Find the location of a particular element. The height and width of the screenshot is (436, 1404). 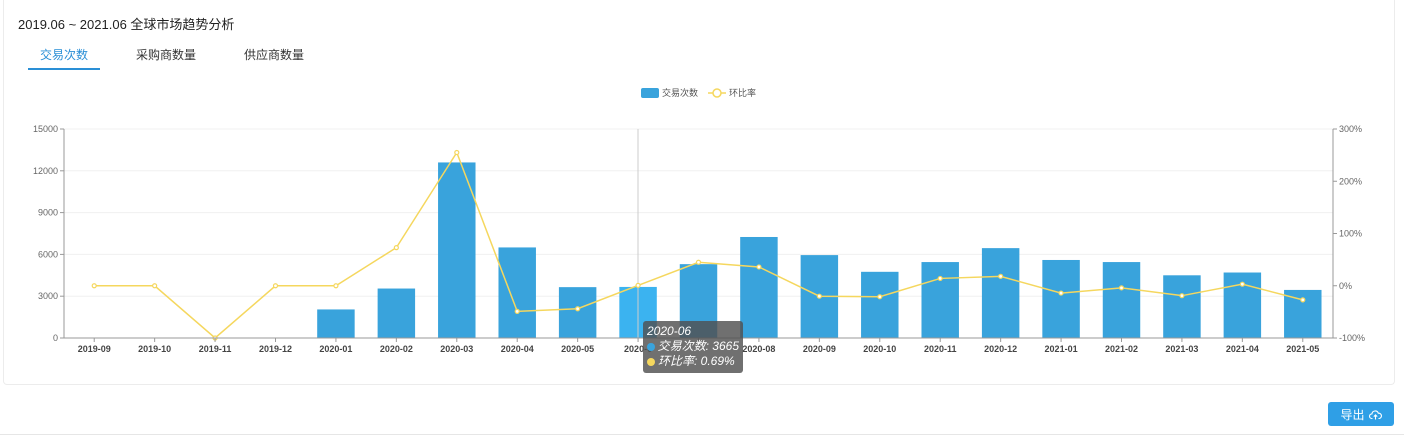

y2-tick-label: 200% is located at coordinates (1350, 181).